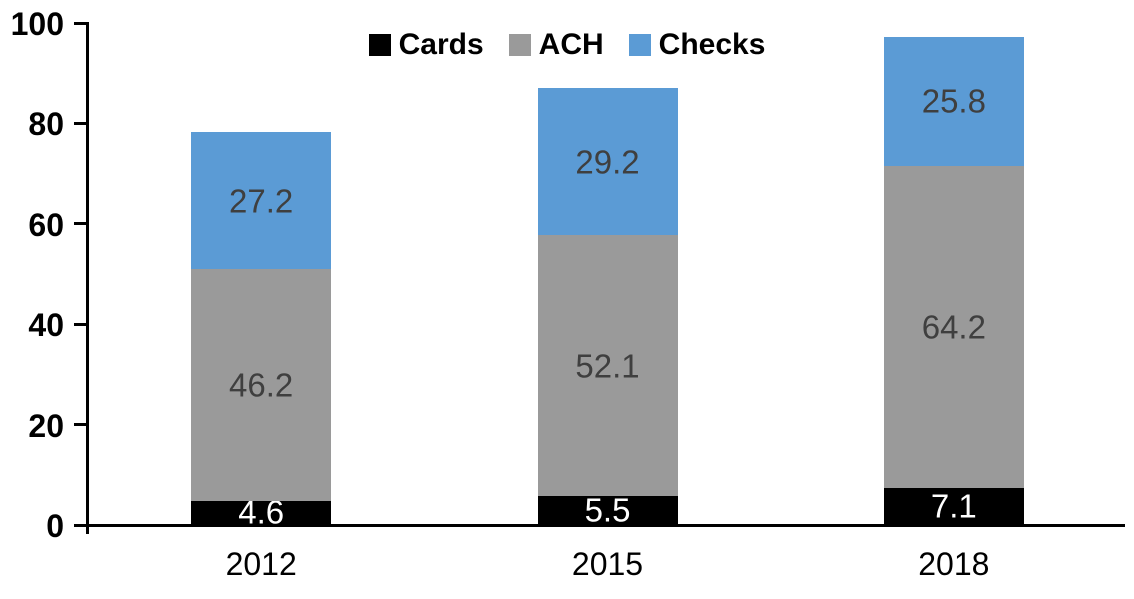 Image resolution: width=1134 pixels, height=599 pixels. What do you see at coordinates (87, 278) in the screenshot?
I see `y-axis-line` at bounding box center [87, 278].